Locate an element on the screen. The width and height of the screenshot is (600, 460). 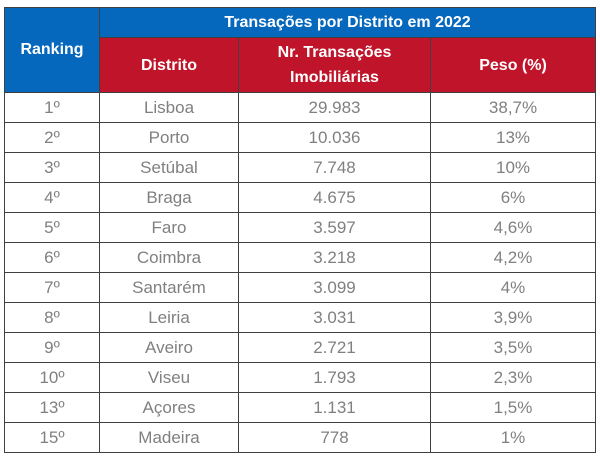
cell-peso: 6% is located at coordinates (513, 197).